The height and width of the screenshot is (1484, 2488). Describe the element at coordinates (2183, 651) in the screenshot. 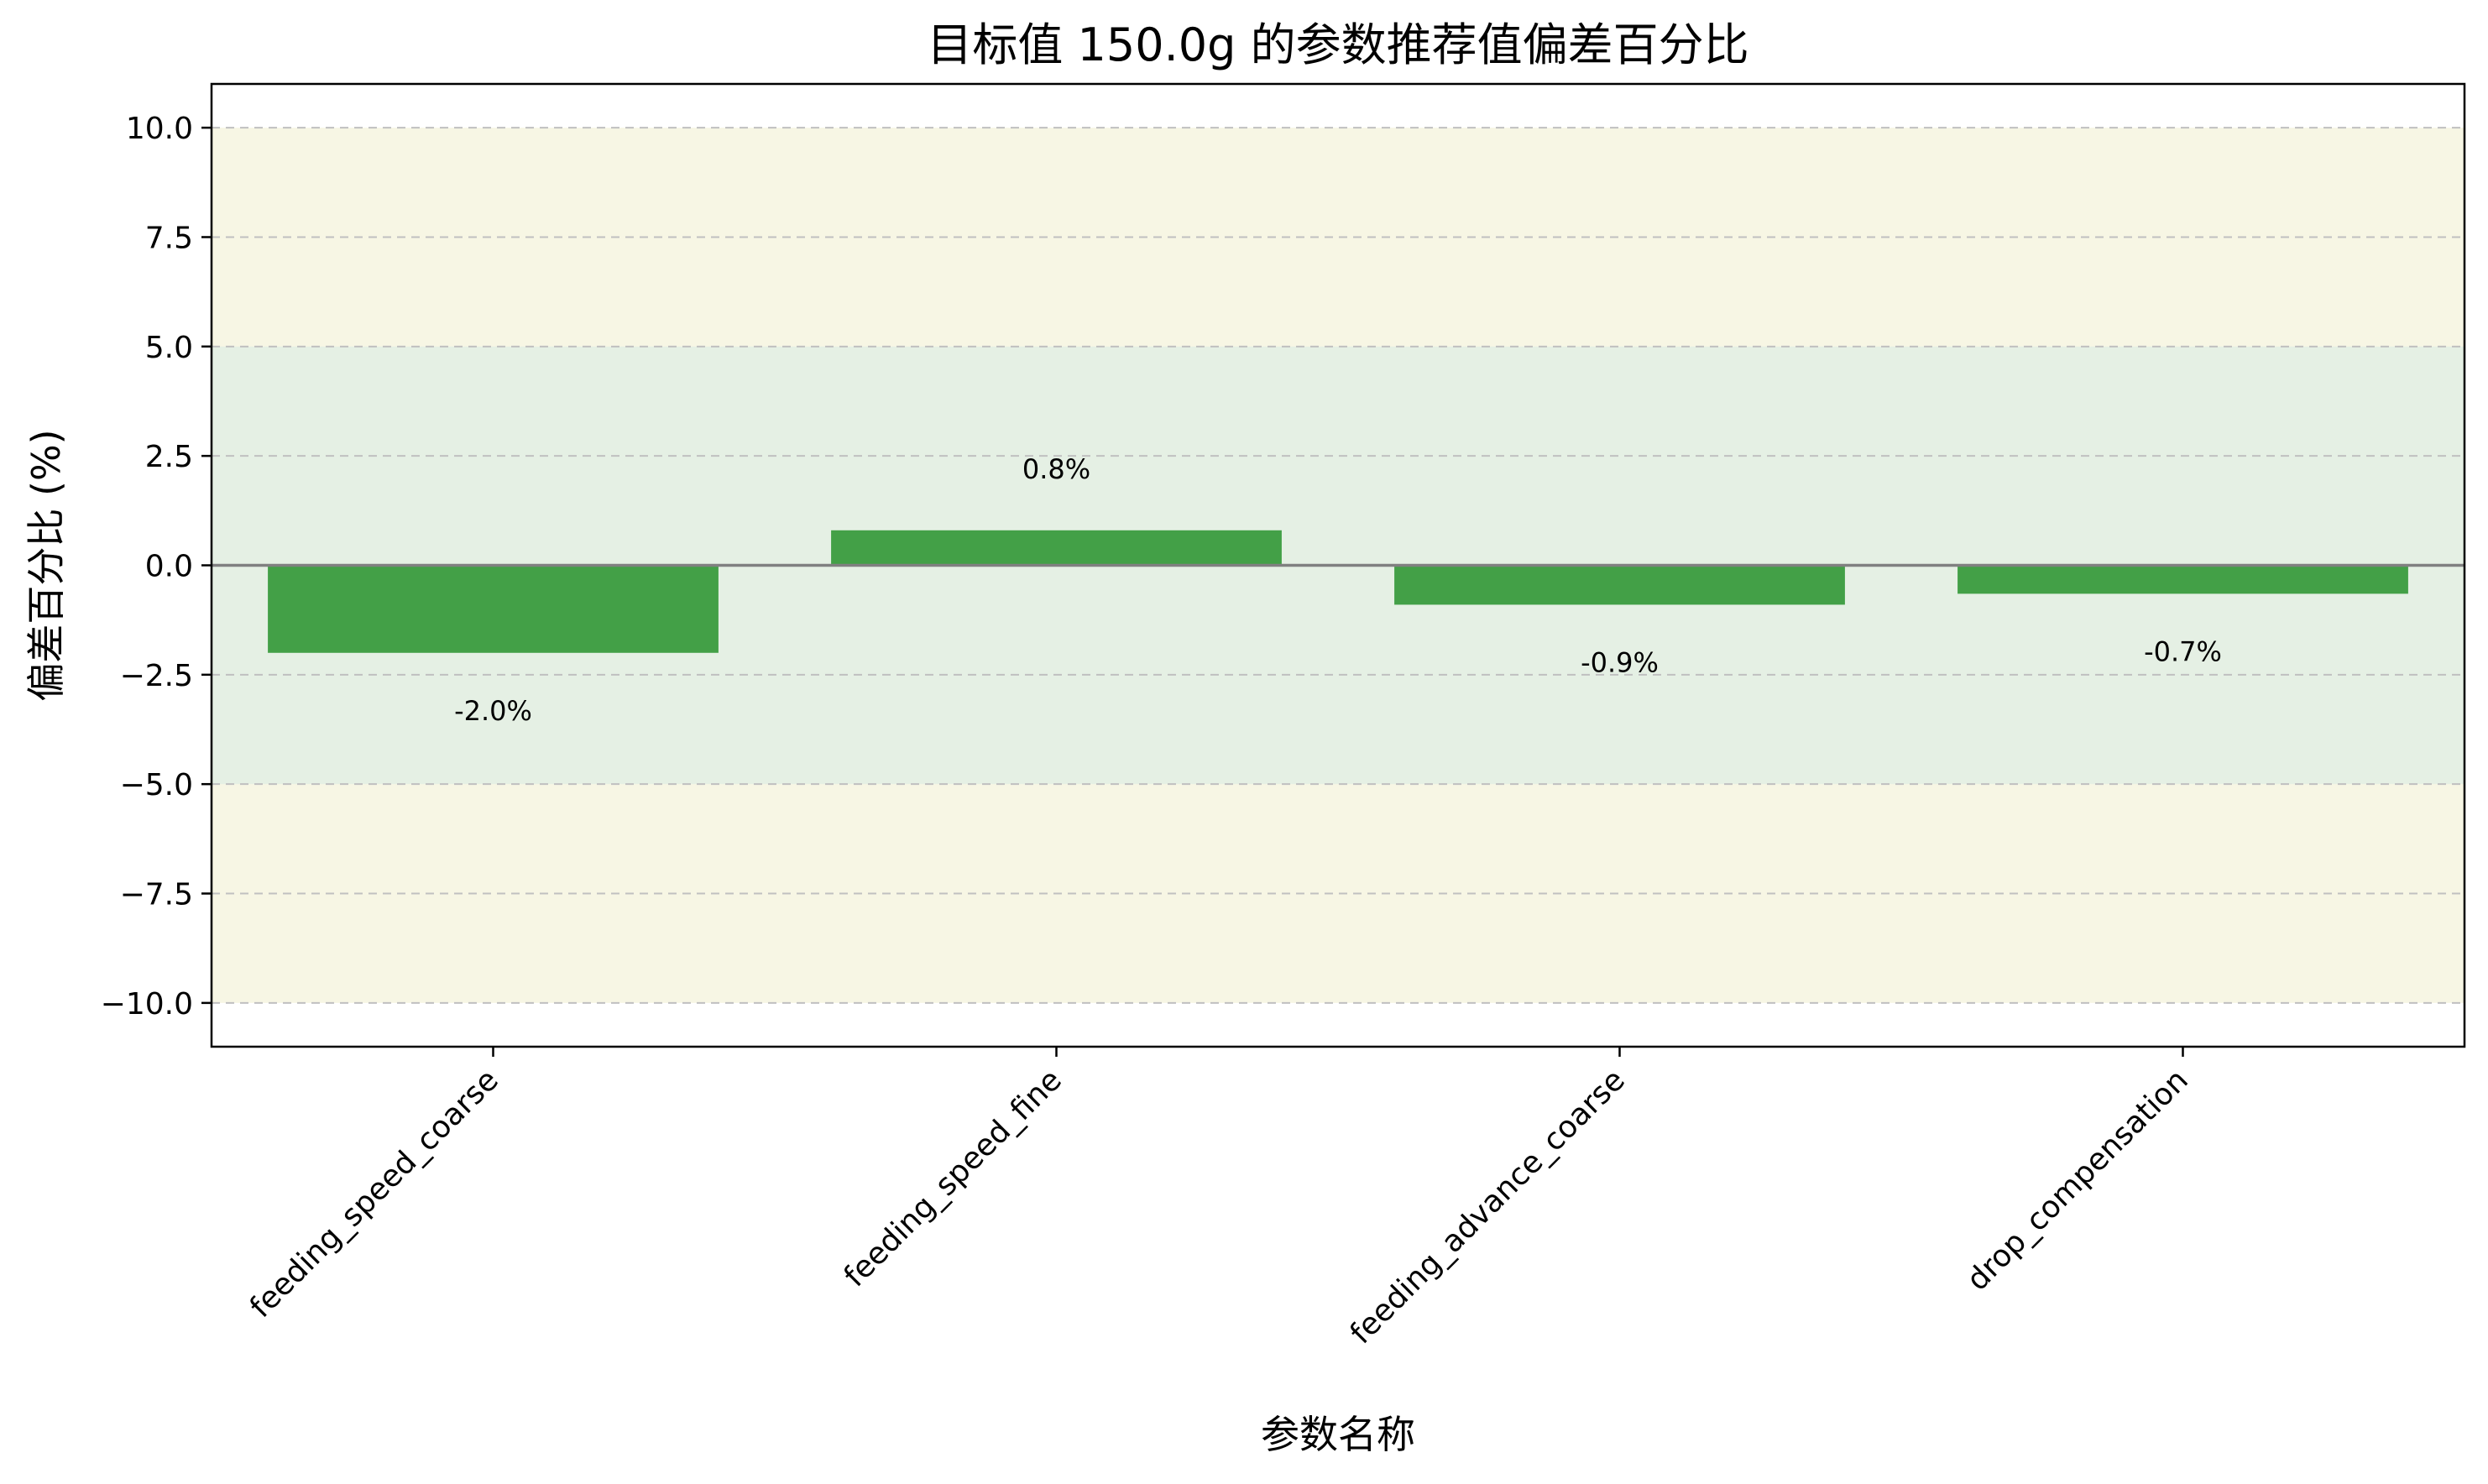

I see `data-label: -0.7%` at that location.